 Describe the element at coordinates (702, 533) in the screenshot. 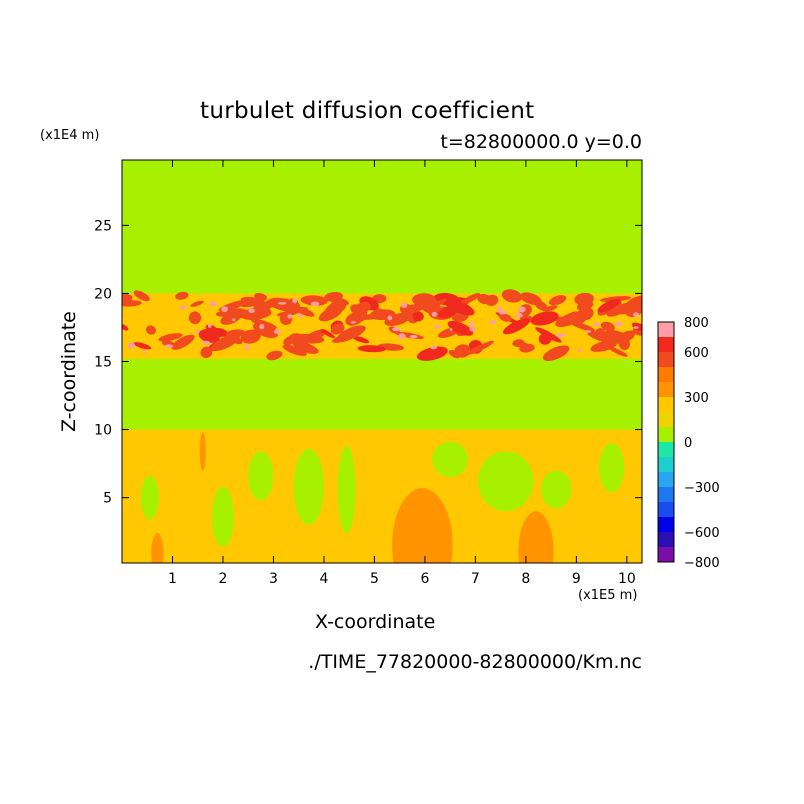

I see `colorbar-tick-label: −600` at that location.